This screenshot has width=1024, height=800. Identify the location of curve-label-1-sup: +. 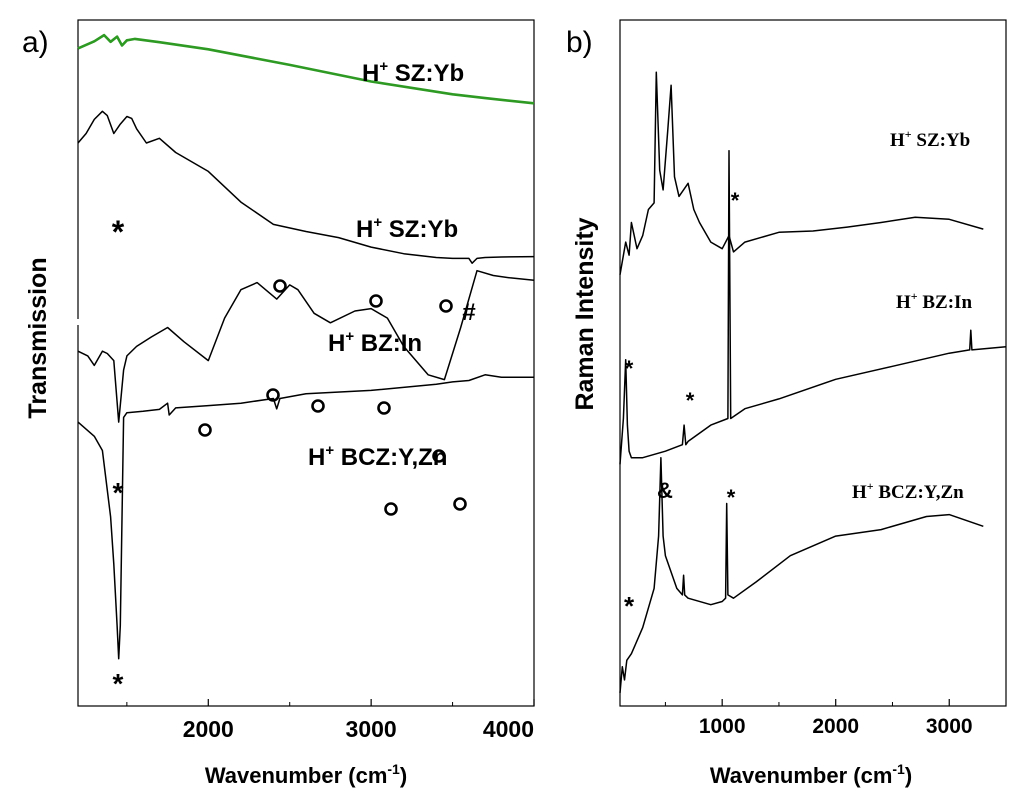
(383, 66).